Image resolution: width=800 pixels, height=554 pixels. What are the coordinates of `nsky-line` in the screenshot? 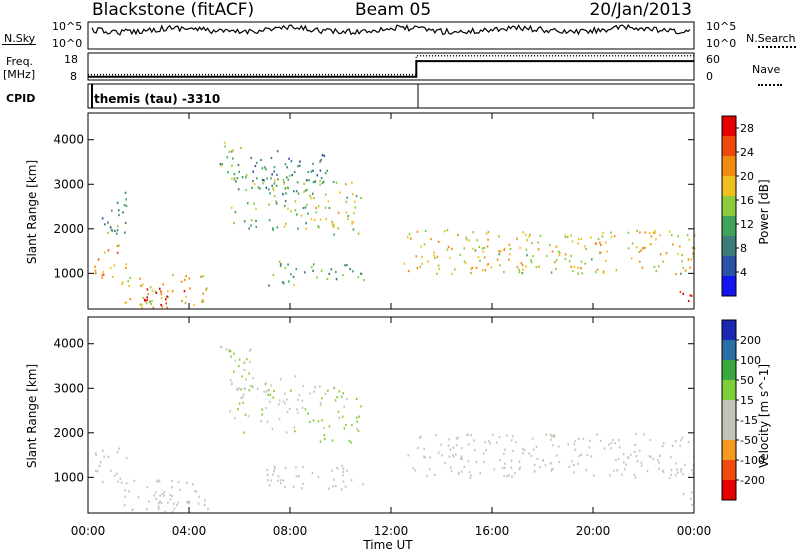 It's located at (19, 45).